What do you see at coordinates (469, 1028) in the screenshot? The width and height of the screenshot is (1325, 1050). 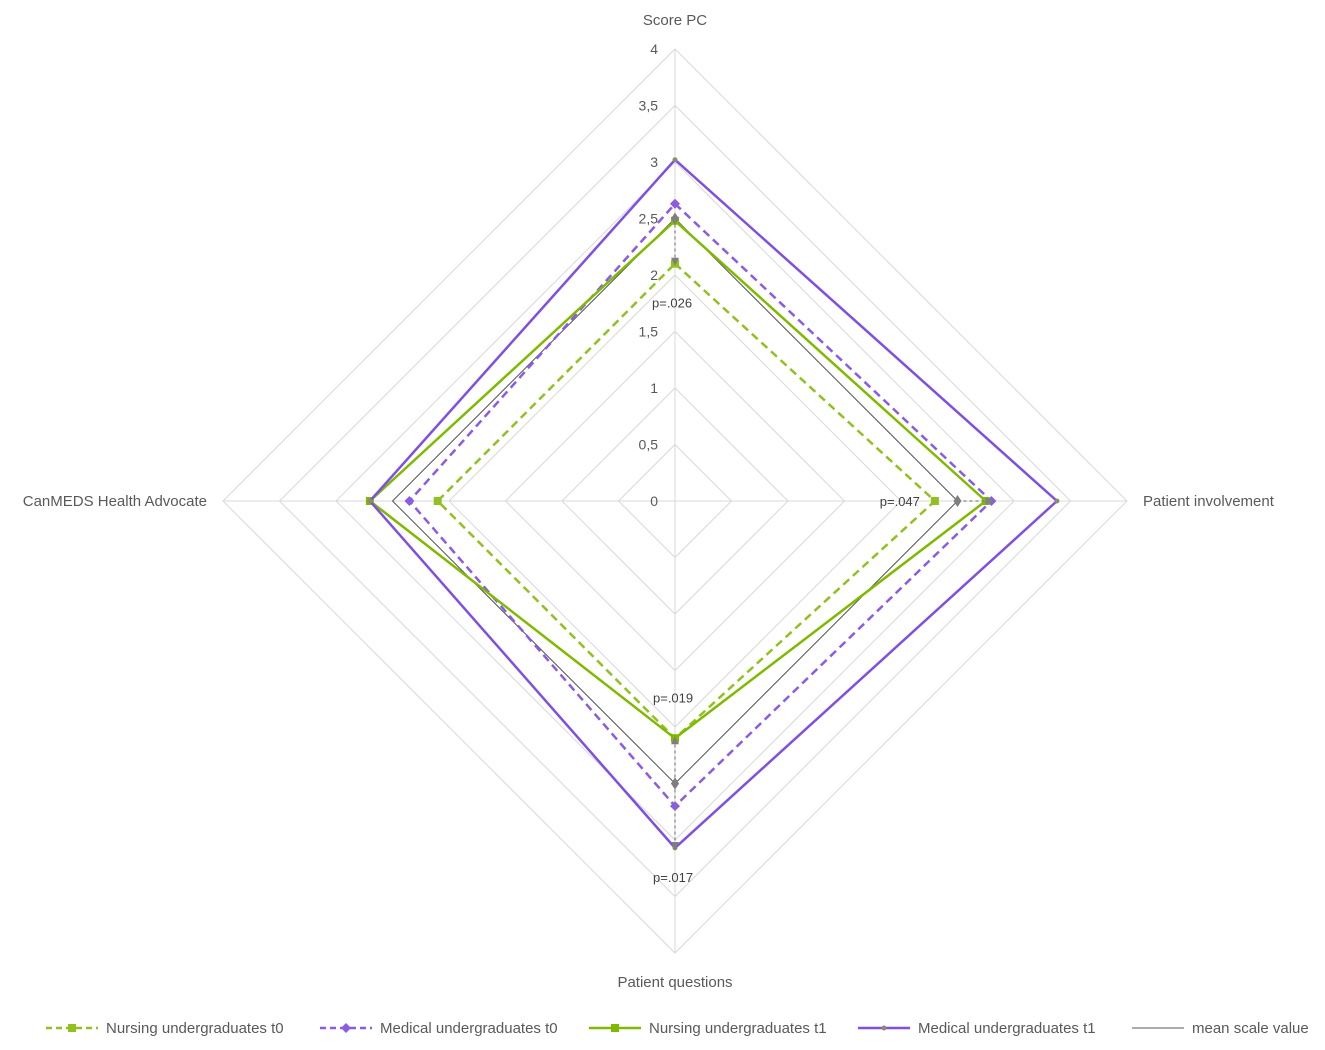 I see `legend-label: Medical undergraduates t0` at bounding box center [469, 1028].